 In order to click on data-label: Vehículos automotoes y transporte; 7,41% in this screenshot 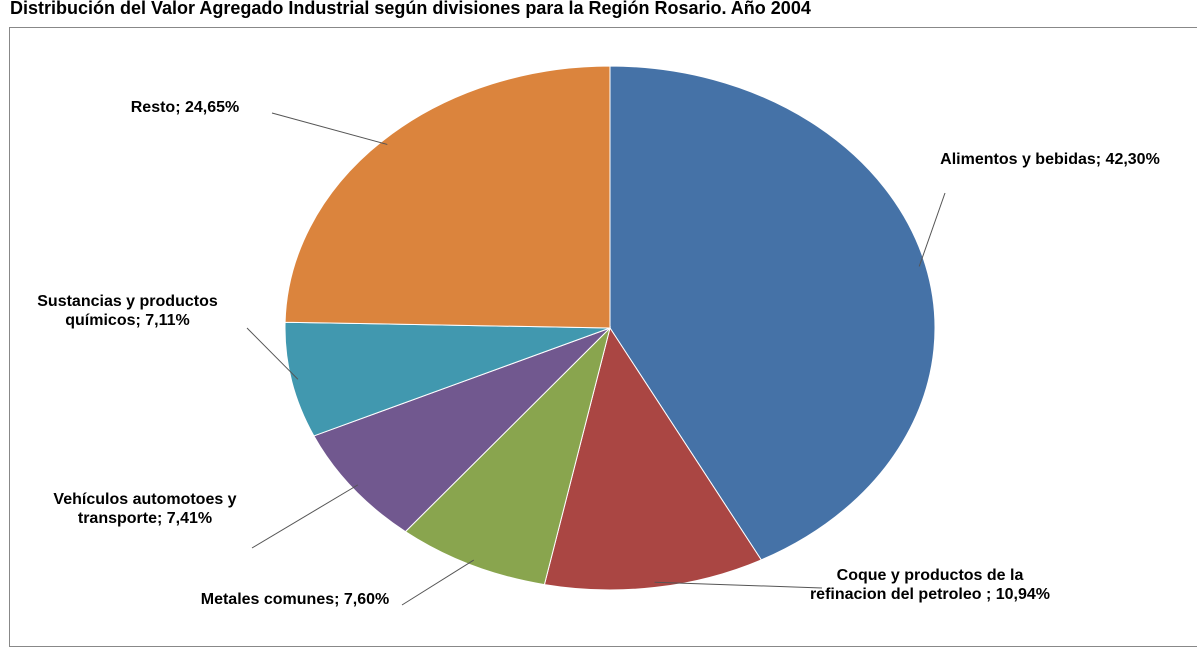, I will do `click(145, 509)`.